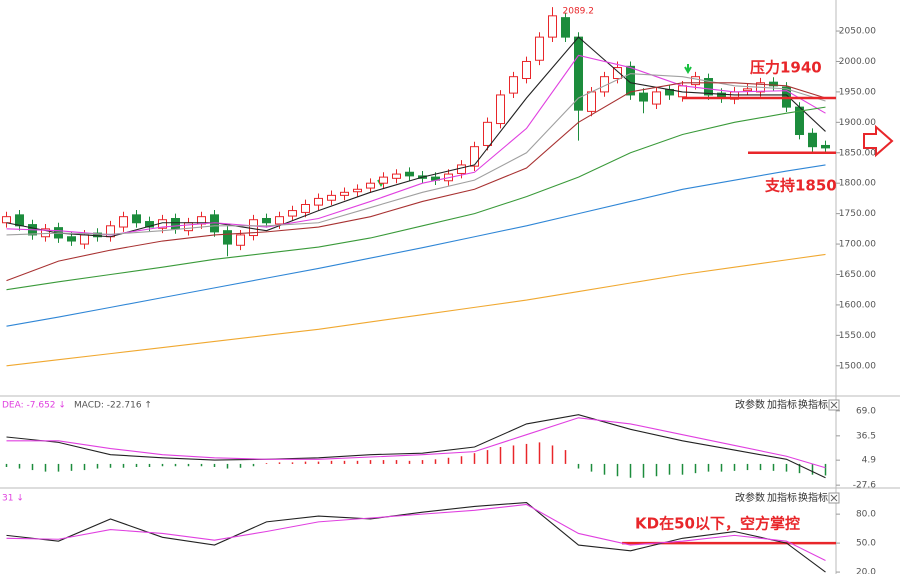 Image resolution: width=900 pixels, height=574 pixels. I want to click on reference-label: KD在50以下，空方掌控, so click(717, 524).